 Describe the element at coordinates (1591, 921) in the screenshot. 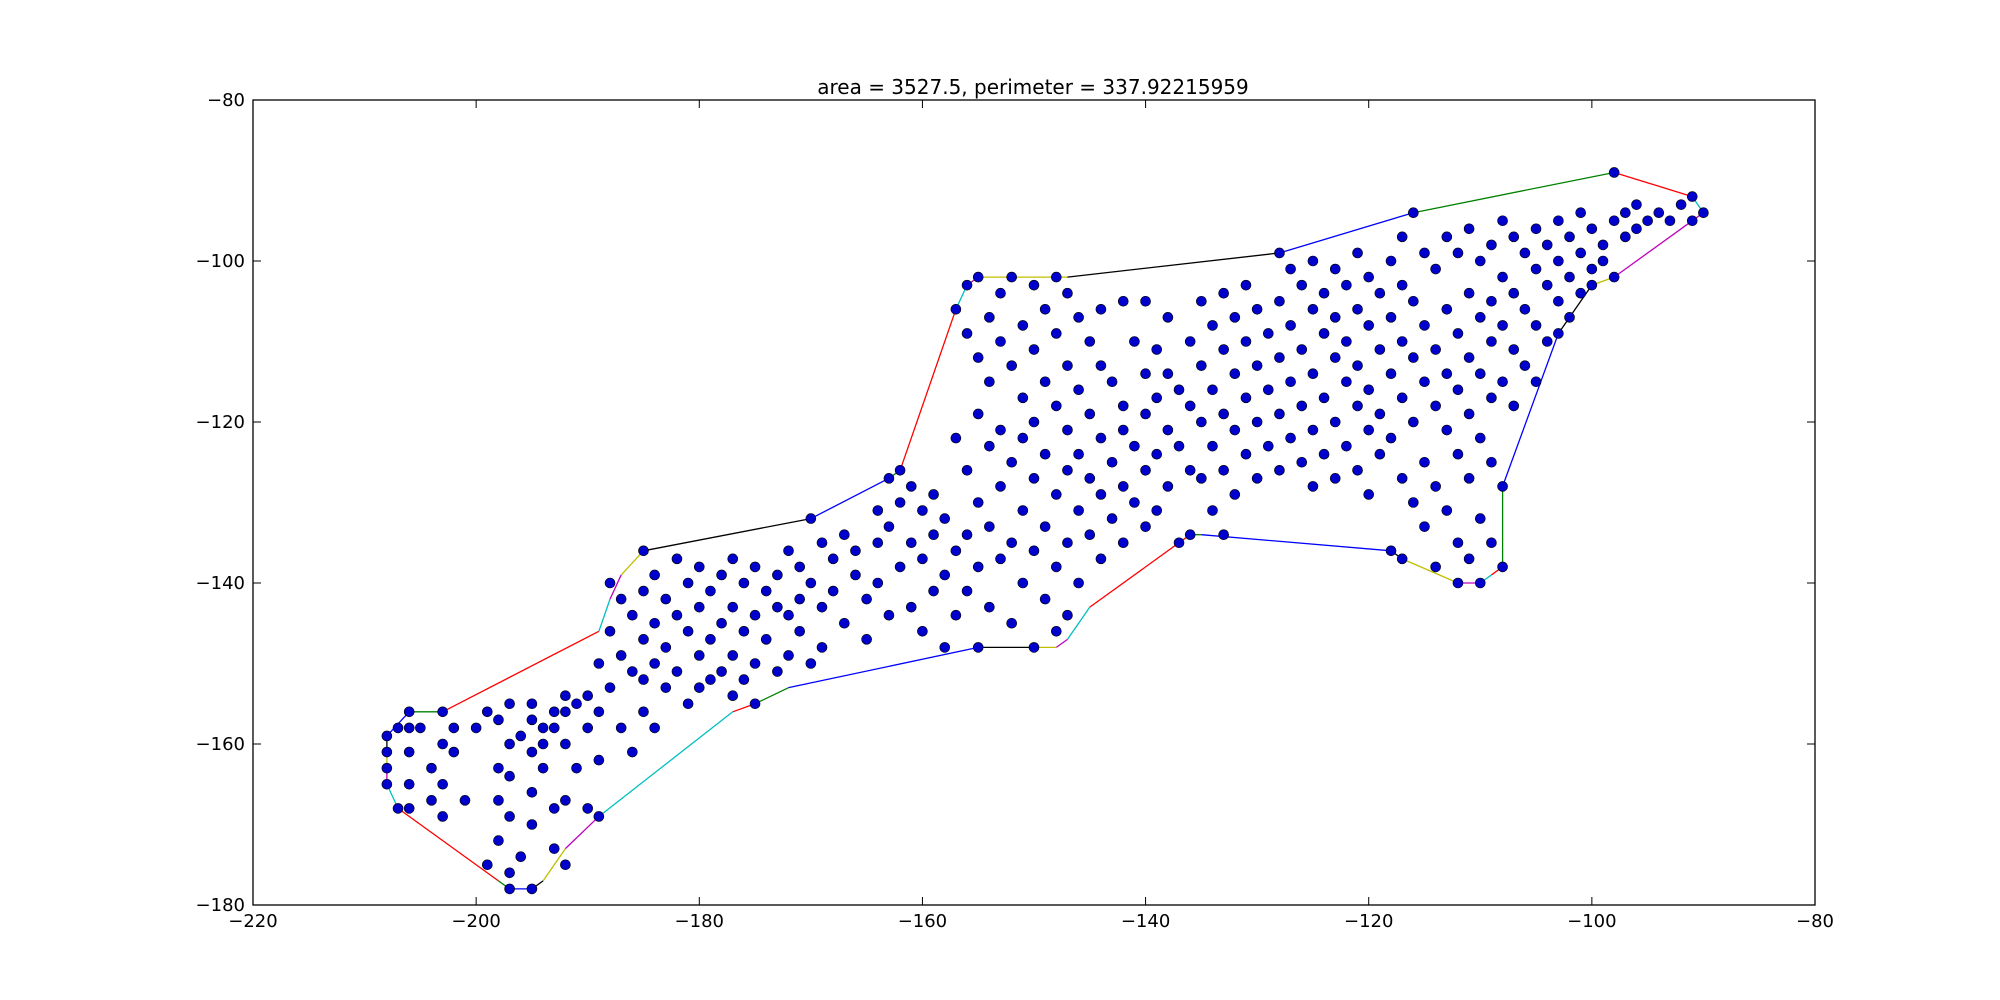

I see `x-tick-label: −100` at that location.